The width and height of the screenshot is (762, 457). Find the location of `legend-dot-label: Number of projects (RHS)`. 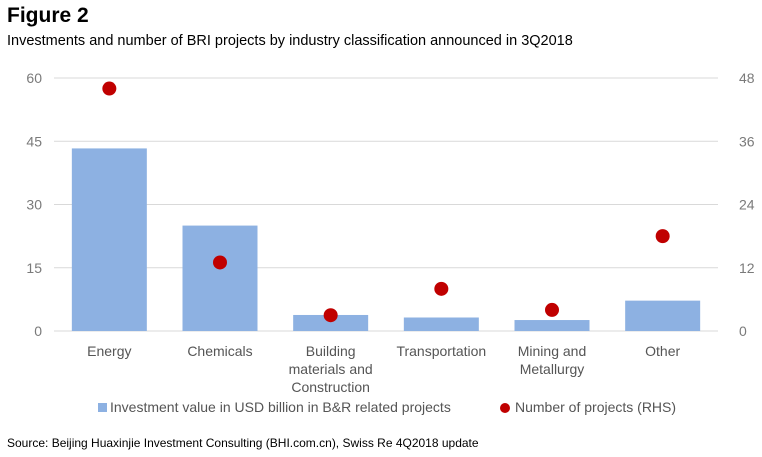

legend-dot-label: Number of projects (RHS) is located at coordinates (595, 407).